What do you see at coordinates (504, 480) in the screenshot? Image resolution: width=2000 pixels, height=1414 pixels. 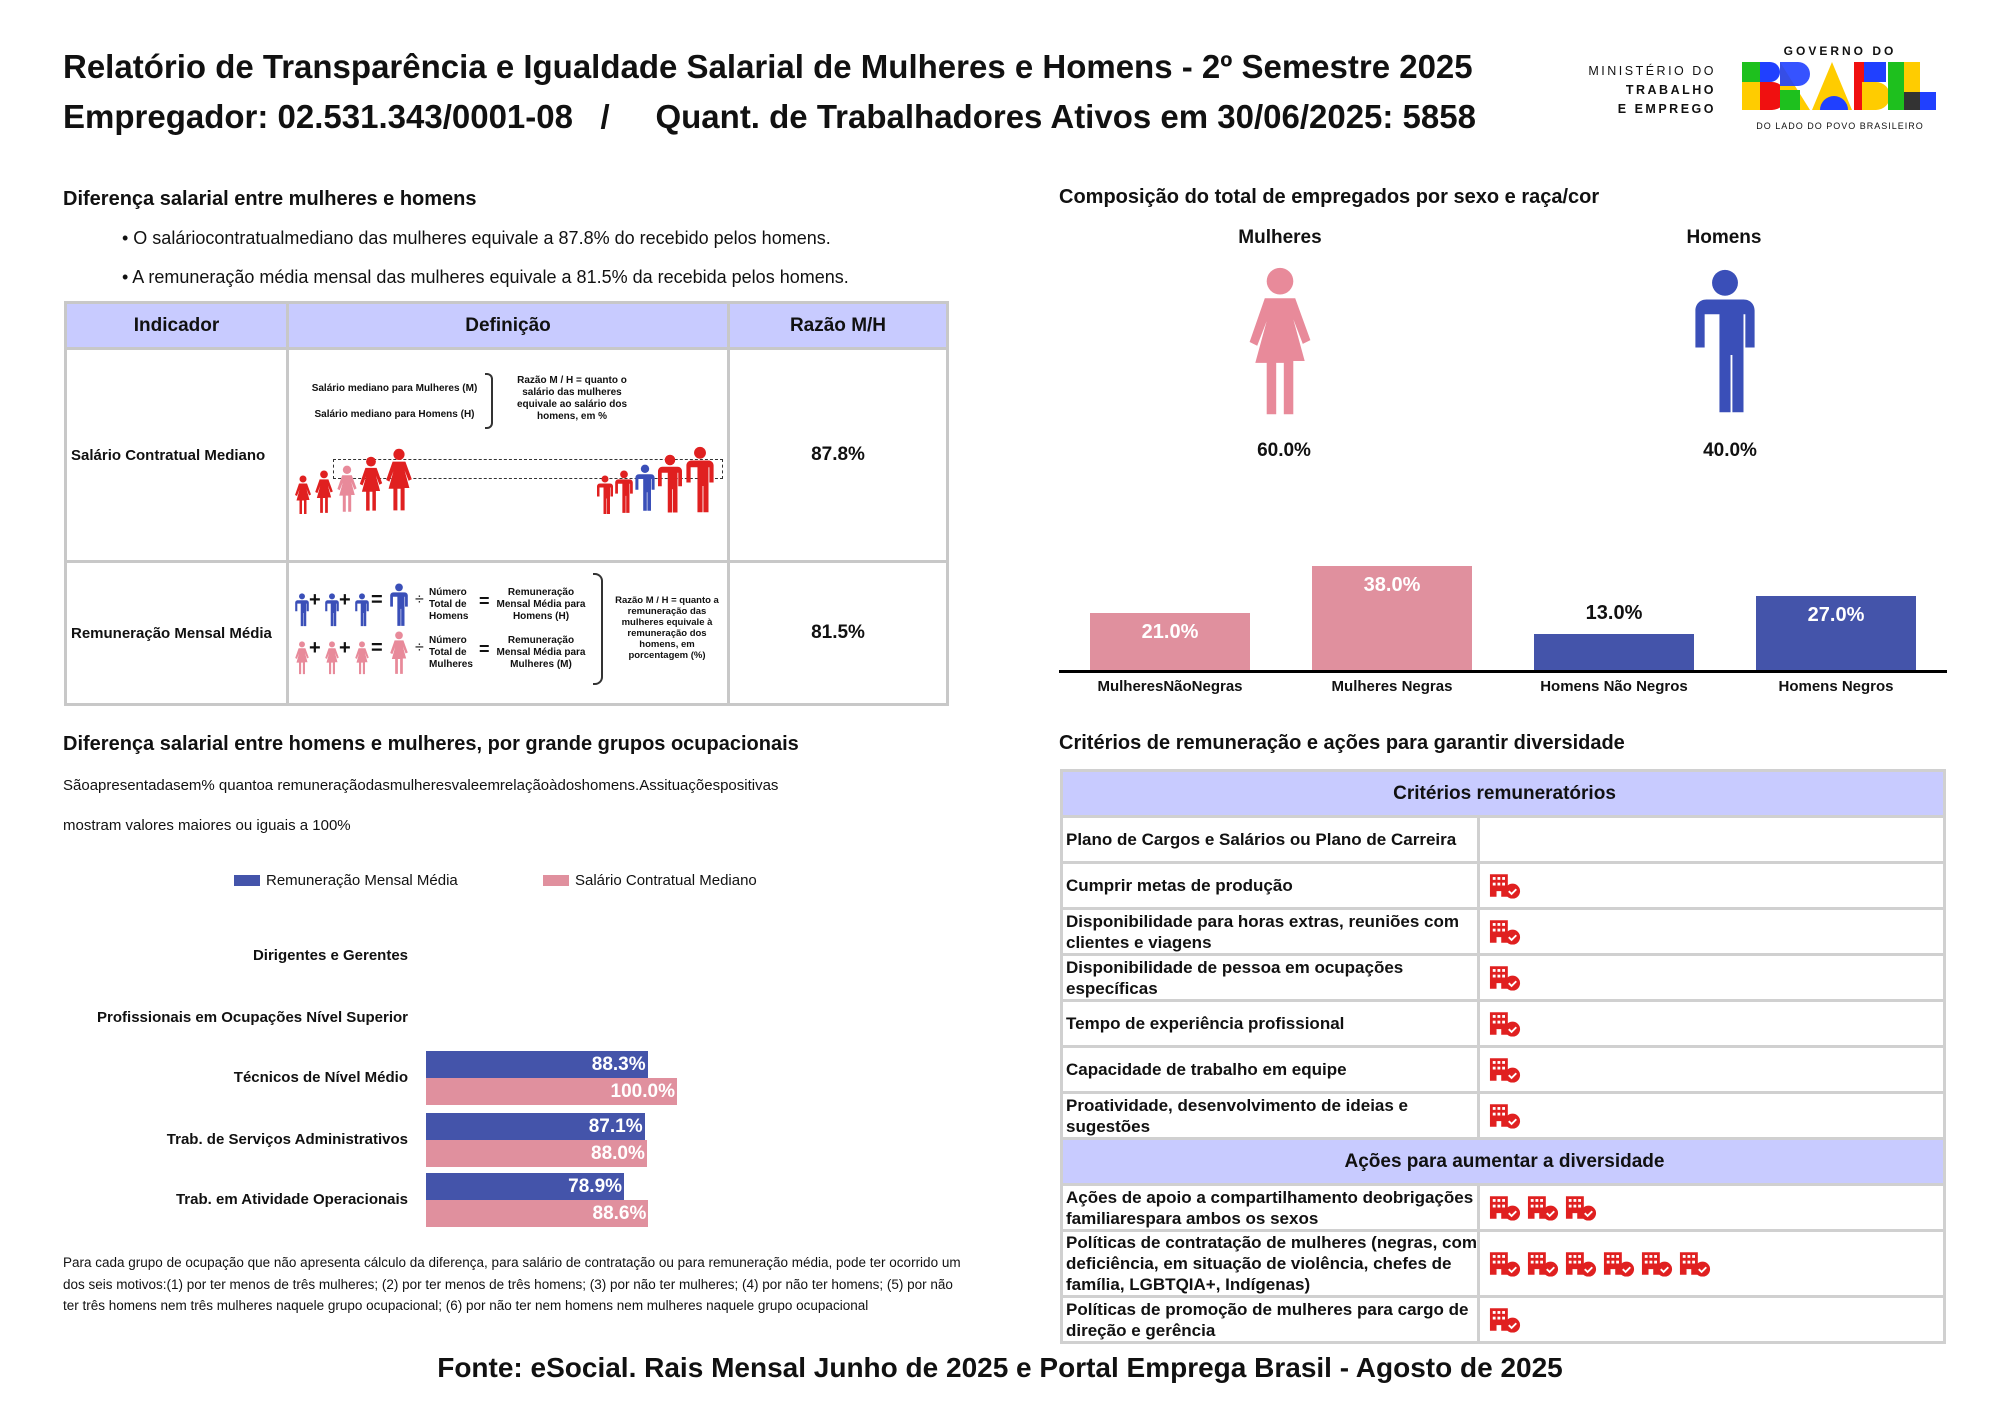 I see `people-pictogram-icon` at bounding box center [504, 480].